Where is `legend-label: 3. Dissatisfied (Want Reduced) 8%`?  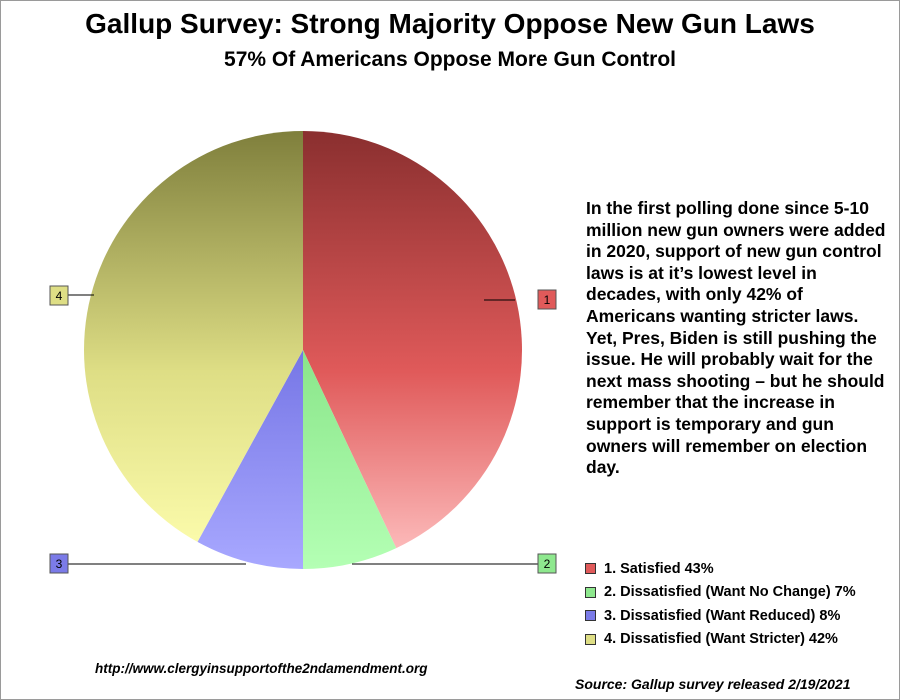 legend-label: 3. Dissatisfied (Want Reduced) 8% is located at coordinates (722, 615).